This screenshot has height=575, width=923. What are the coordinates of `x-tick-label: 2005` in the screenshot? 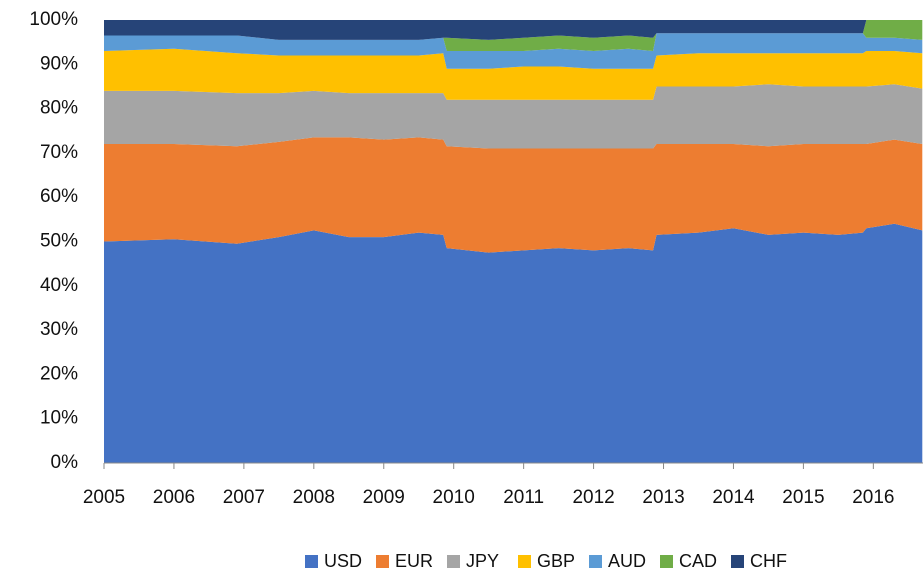 It's located at (104, 497).